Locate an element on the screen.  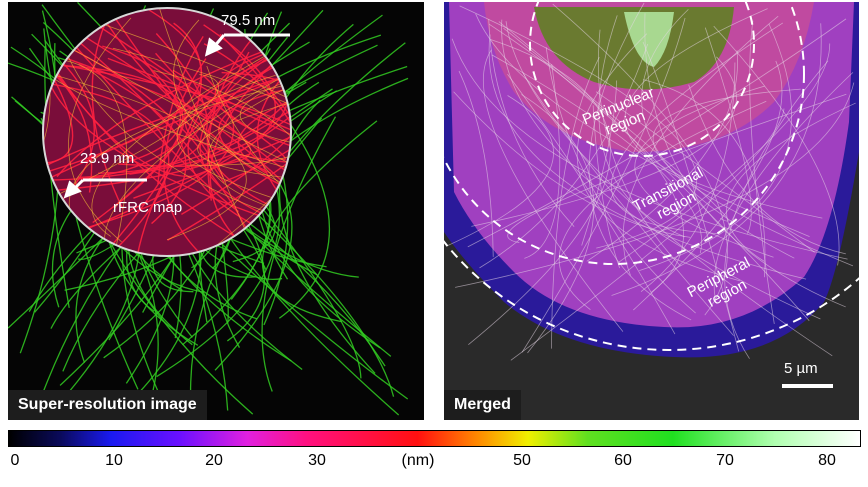
rfrc-map-label: rFRC map is located at coordinates (148, 207).